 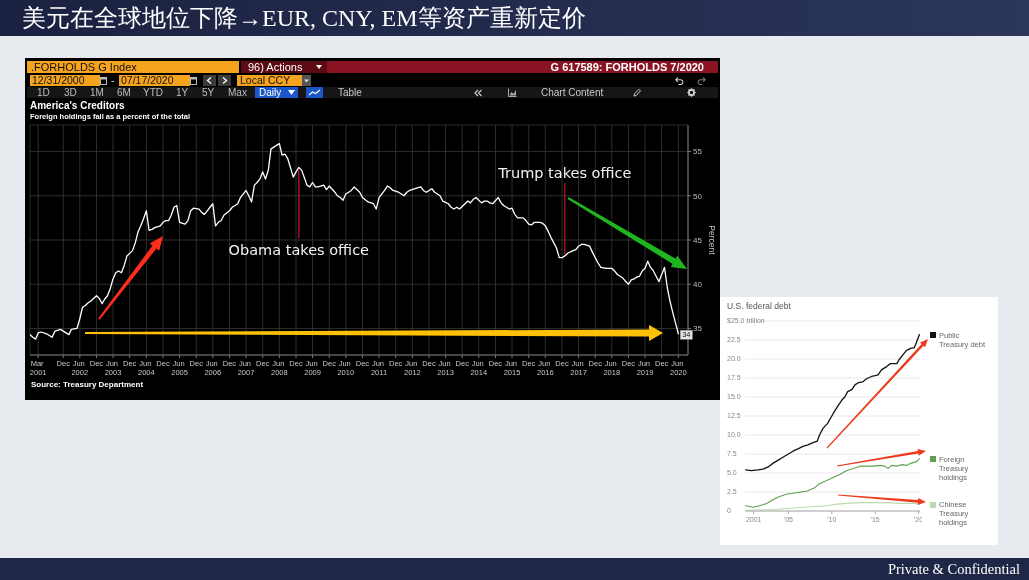 I want to click on text: 96) Actions, so click(x=275, y=67).